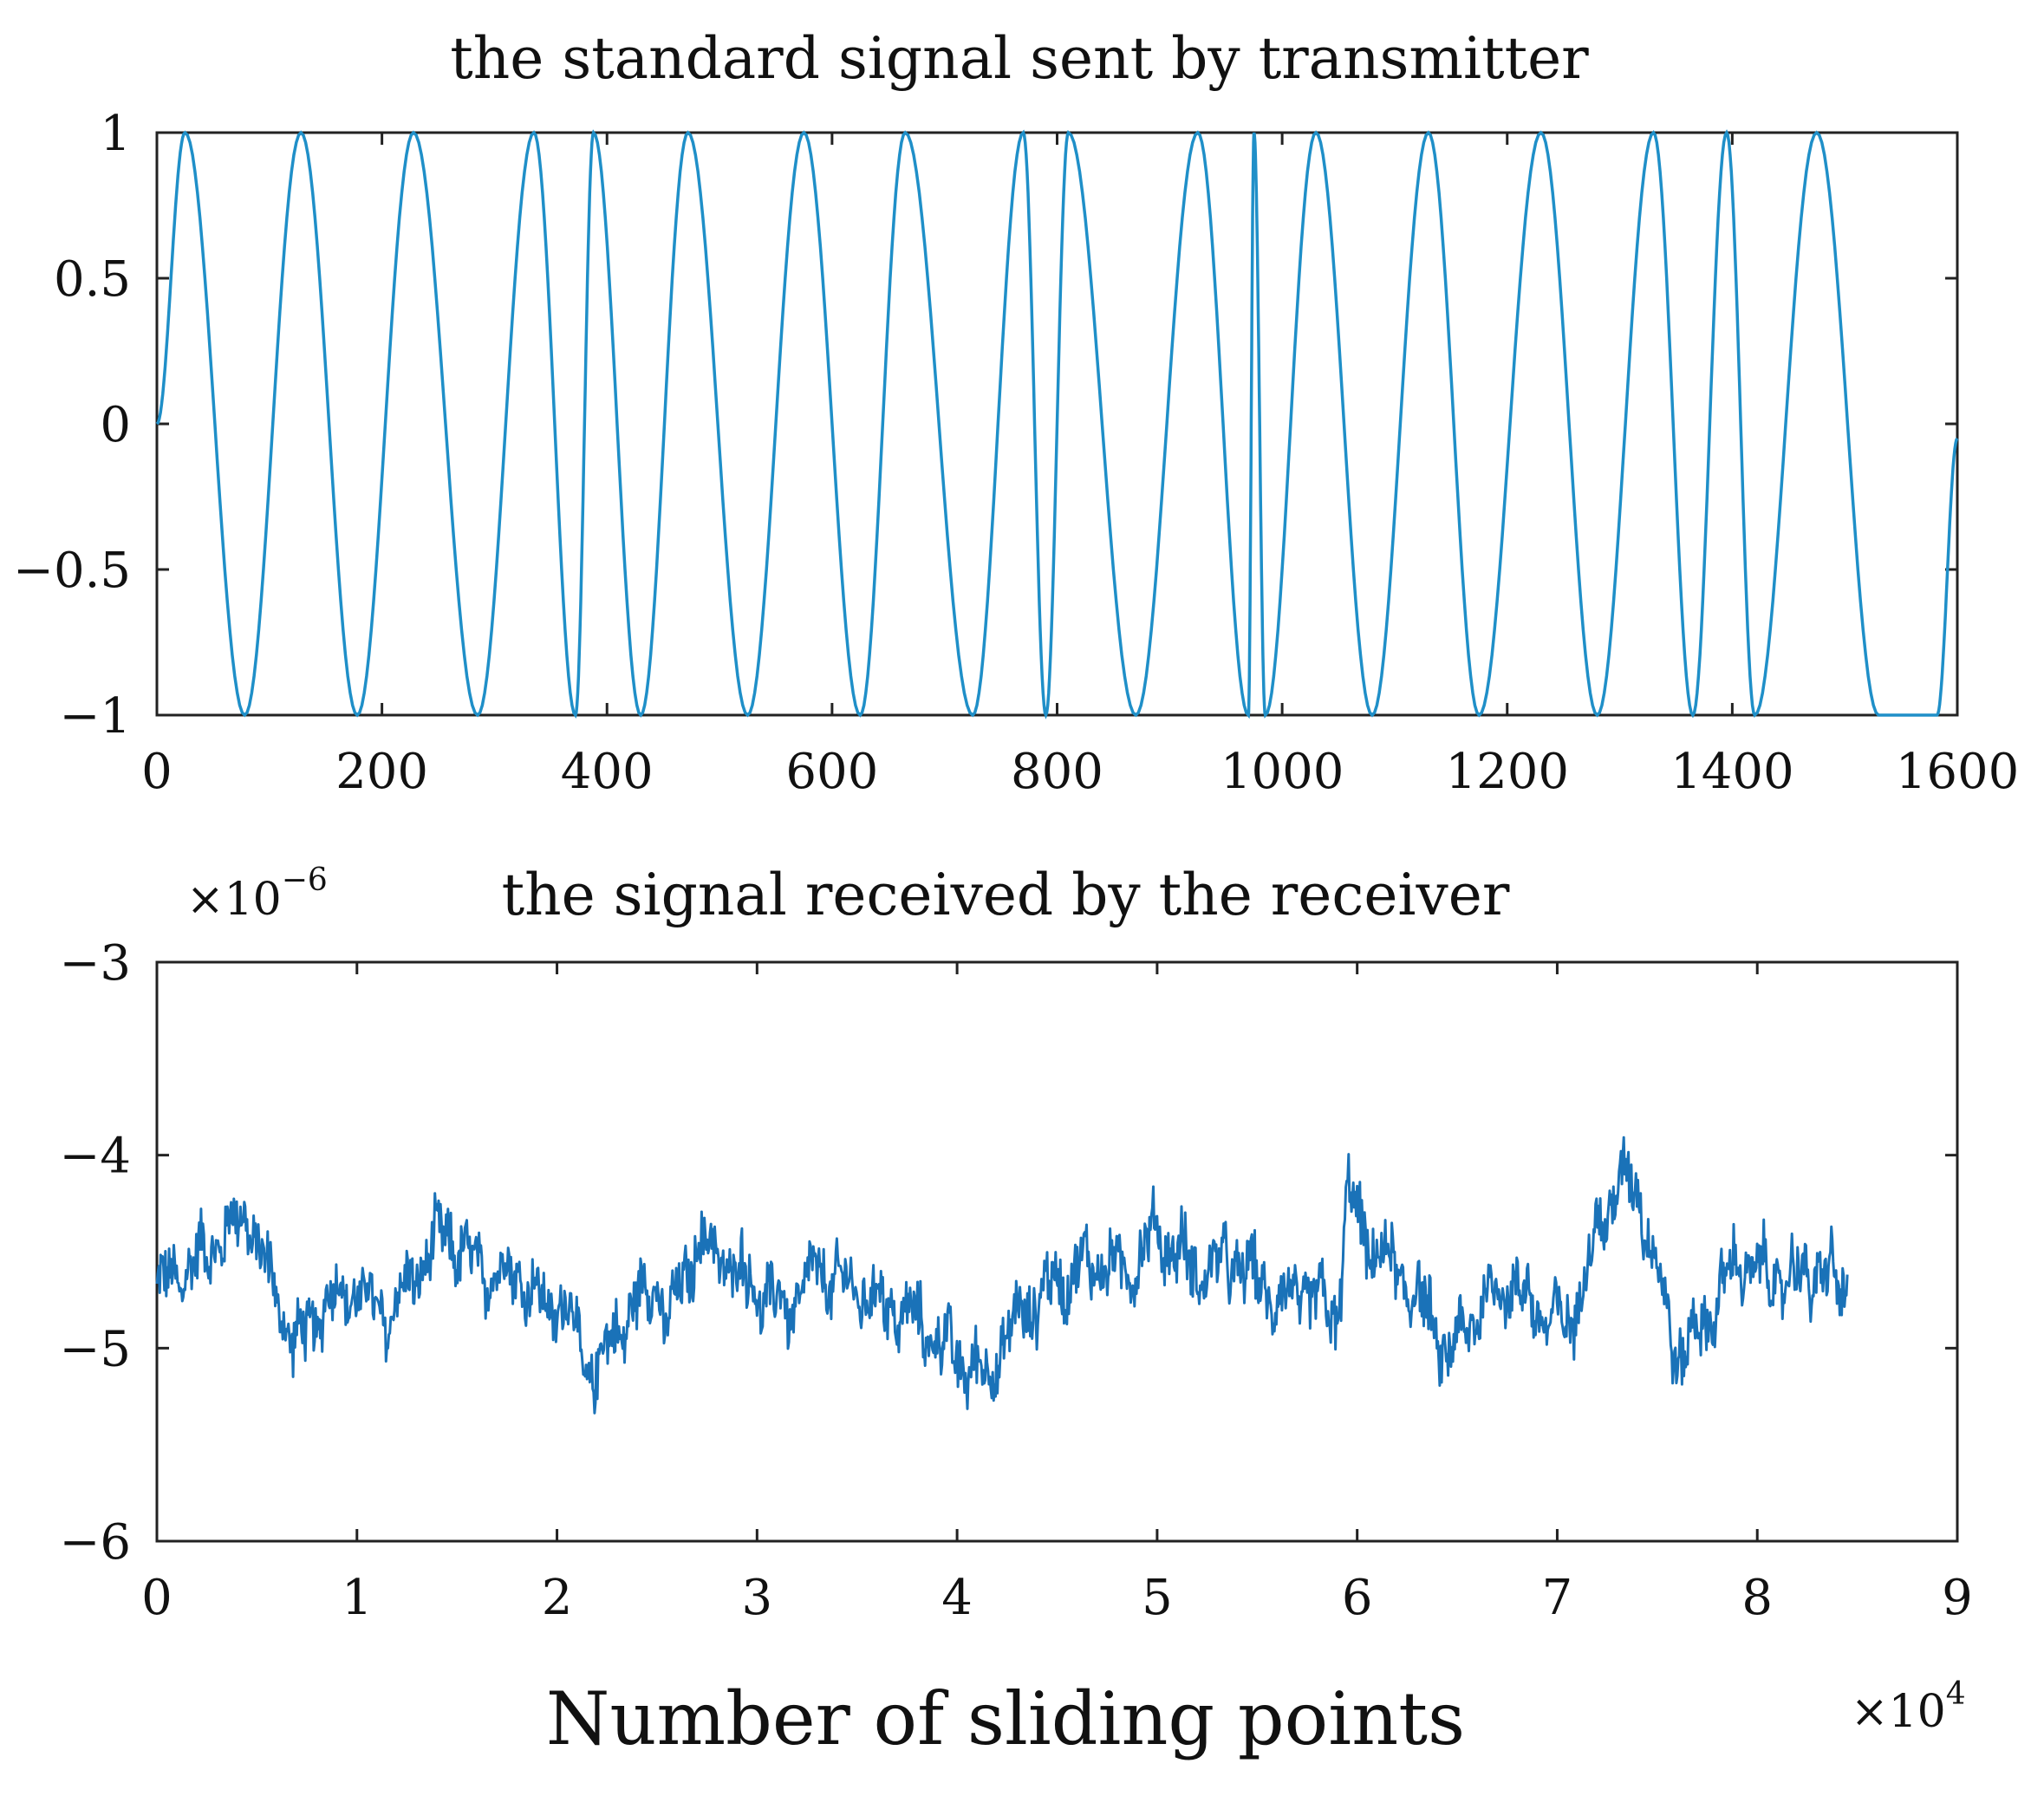  What do you see at coordinates (1958, 772) in the screenshot?
I see `x-tick-label: 1600` at bounding box center [1958, 772].